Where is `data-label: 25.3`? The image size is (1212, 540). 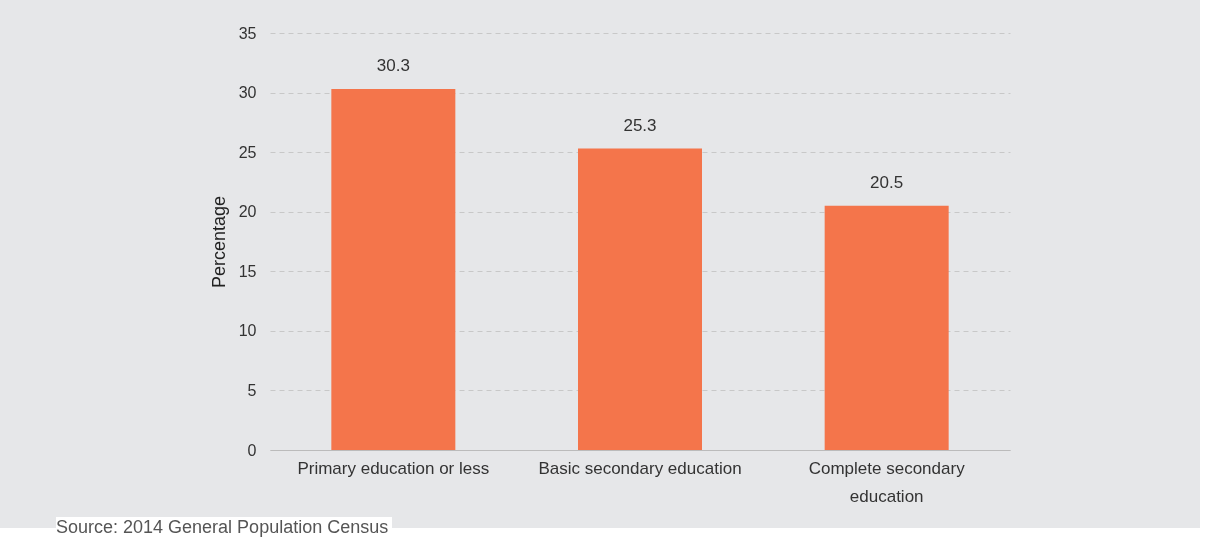
data-label: 25.3 is located at coordinates (640, 125).